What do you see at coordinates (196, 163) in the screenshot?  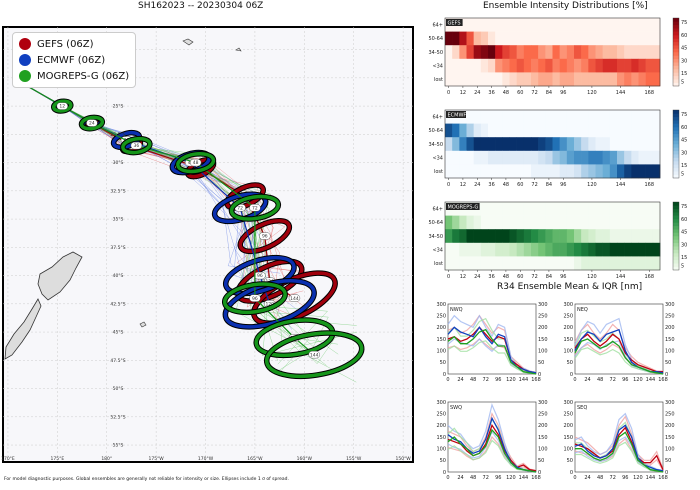 I see `hour-marker: 48` at bounding box center [196, 163].